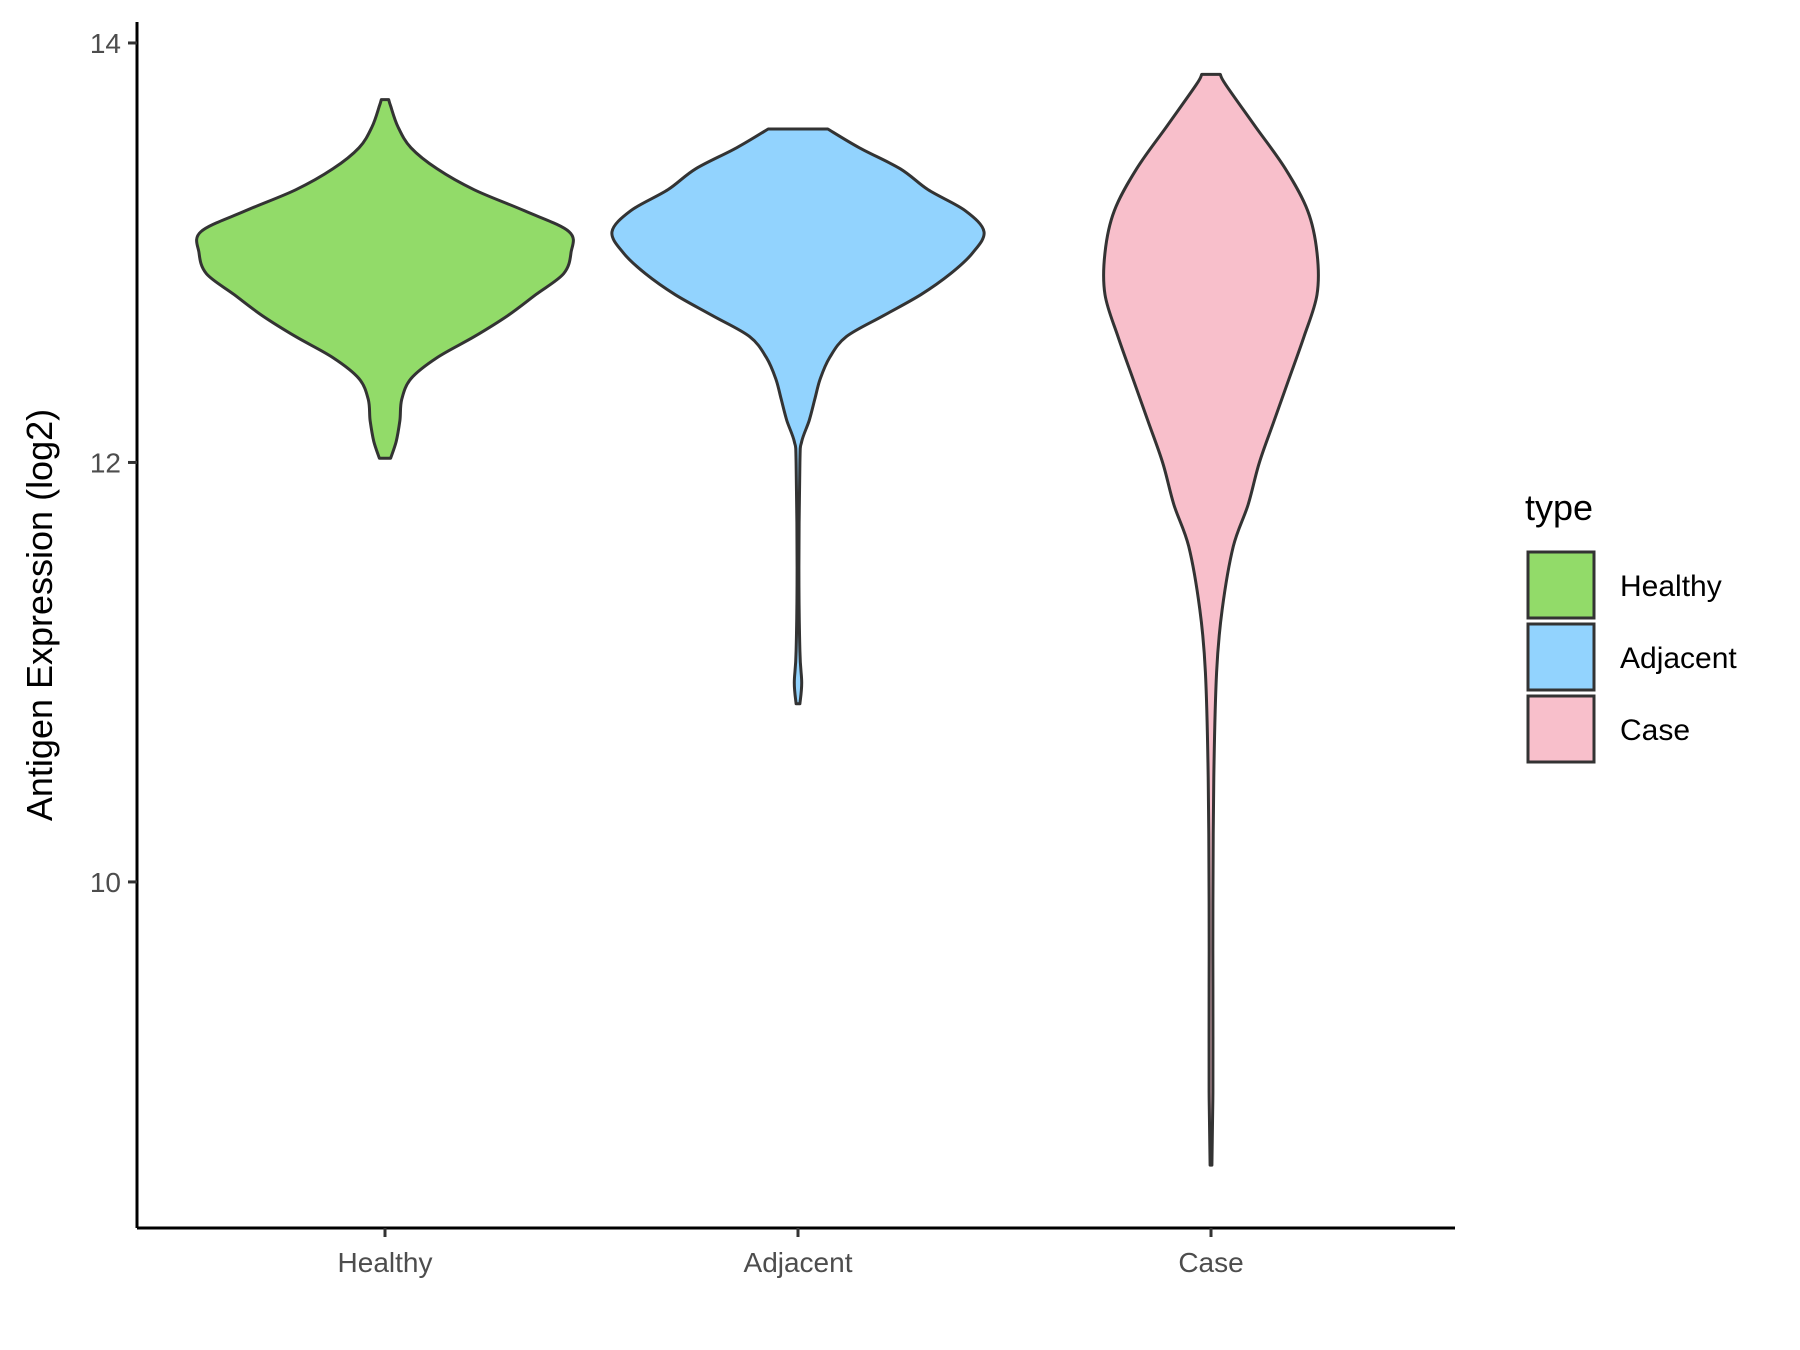 The height and width of the screenshot is (1350, 1800). I want to click on legend-key-adjacent, so click(1561, 657).